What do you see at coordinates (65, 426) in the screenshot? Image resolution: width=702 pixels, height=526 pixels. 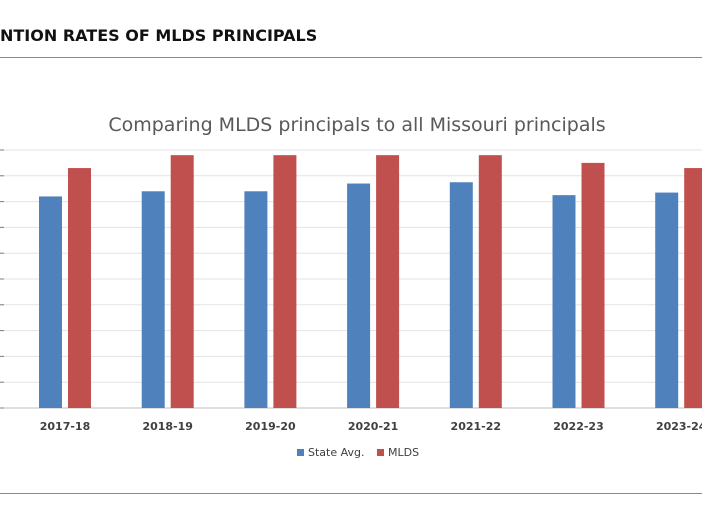 I see `x-tick-label: 2017-18` at bounding box center [65, 426].